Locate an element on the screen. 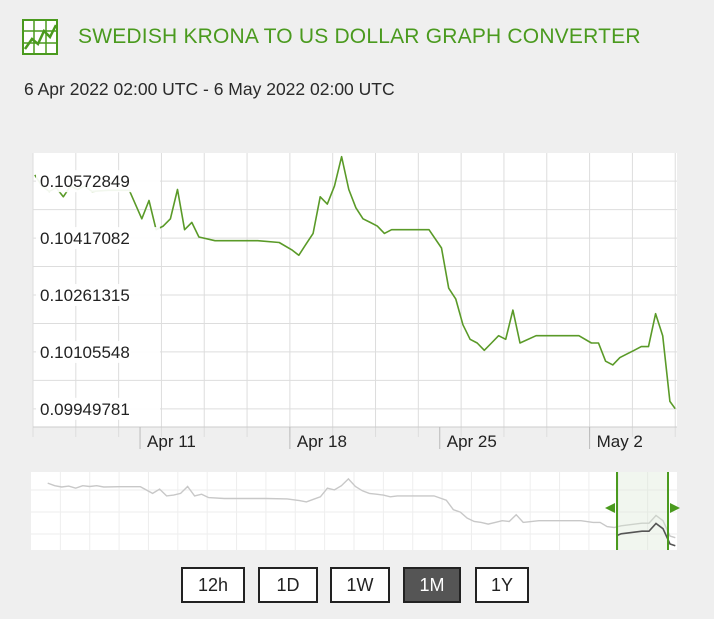 The width and height of the screenshot is (714, 619). y-tick-label: 0.10261315 is located at coordinates (98, 294).